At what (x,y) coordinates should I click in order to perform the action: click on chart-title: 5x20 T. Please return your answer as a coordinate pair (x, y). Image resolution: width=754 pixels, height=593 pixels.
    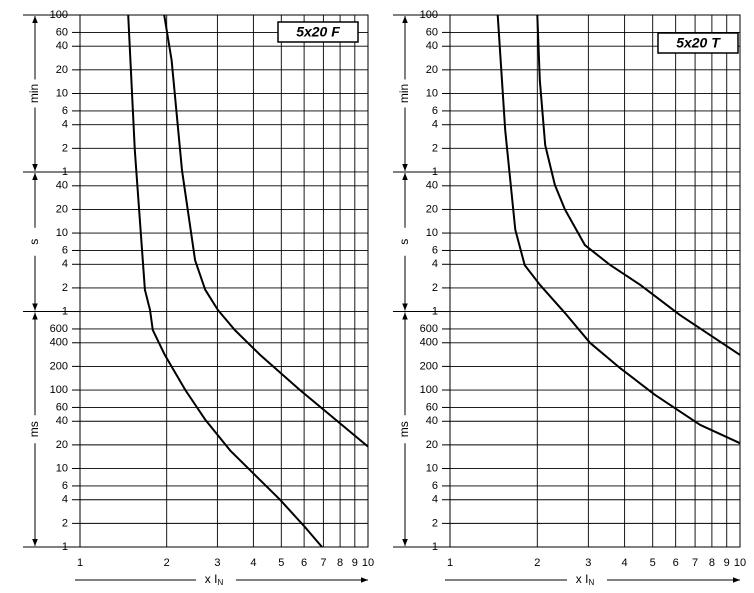
    Looking at the image, I should click on (698, 43).